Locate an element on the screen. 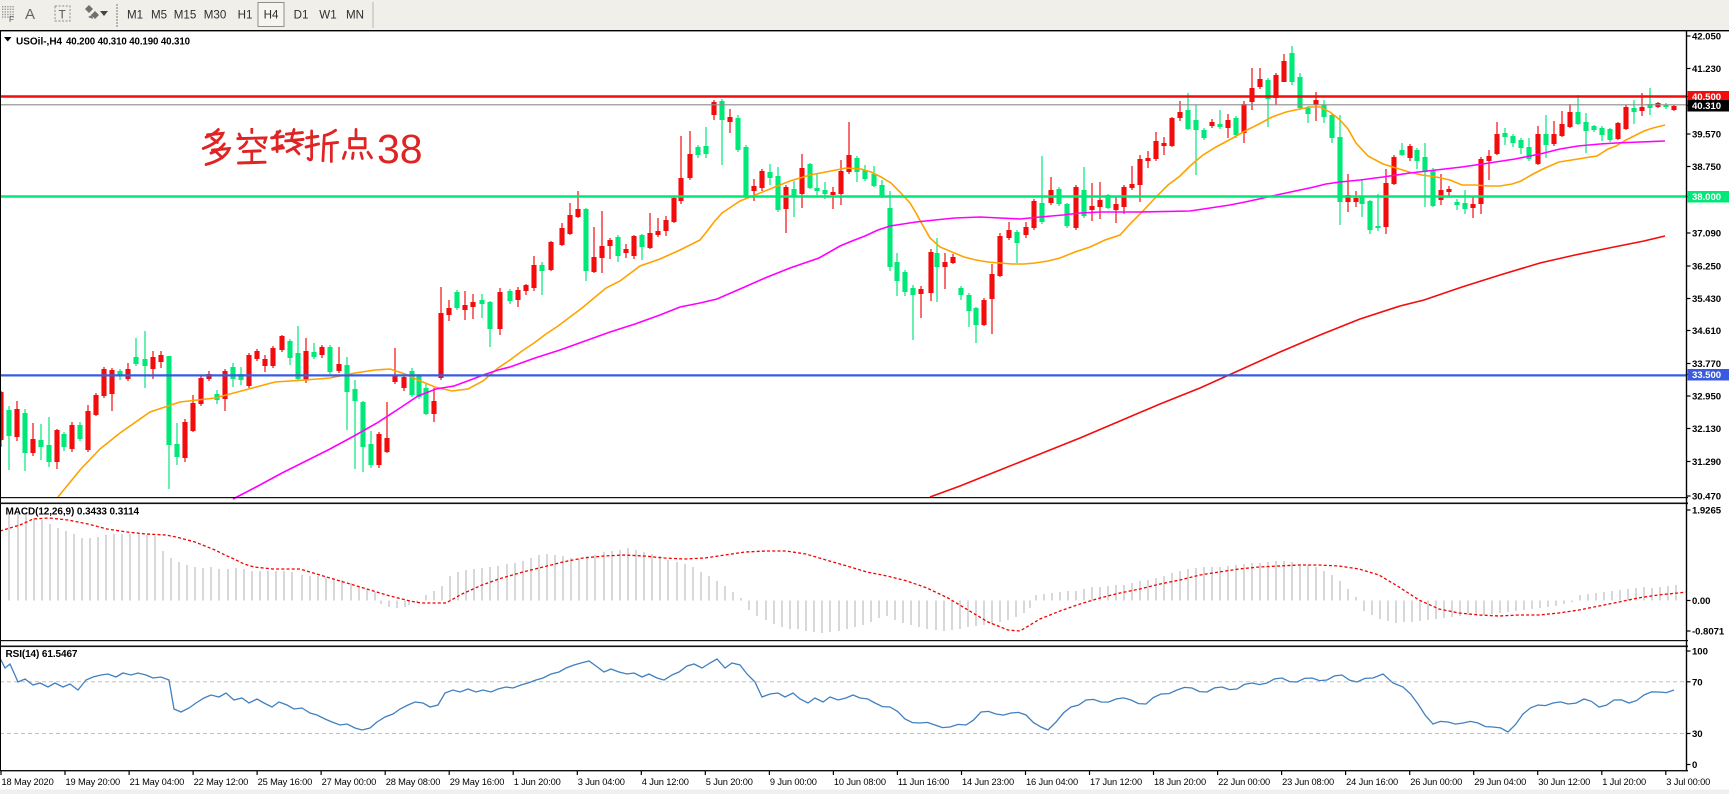  svg-text: 41.230 is located at coordinates (1706, 69).